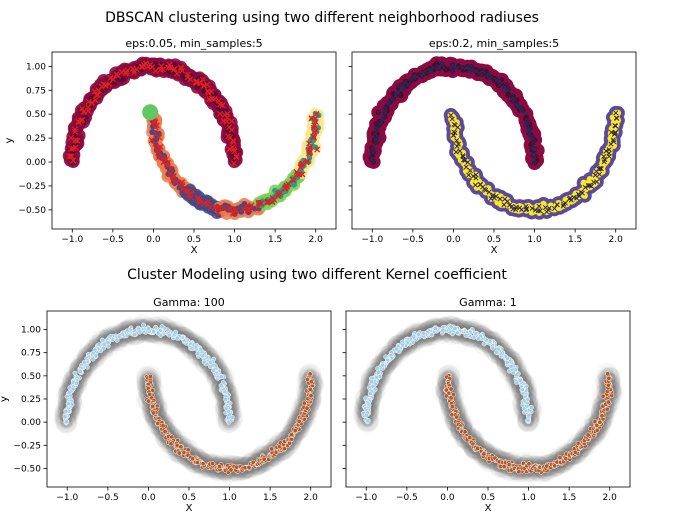 This screenshot has width=679, height=519. What do you see at coordinates (189, 302) in the screenshot?
I see `panel-title: Gamma: 100` at bounding box center [189, 302].